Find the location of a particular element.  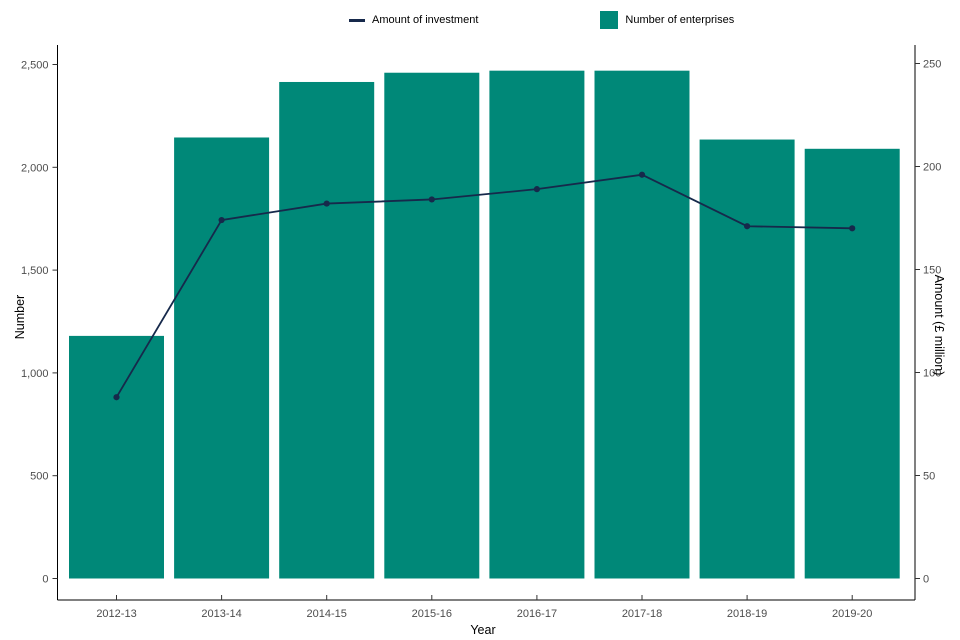

right-axis-tick-label: 150 is located at coordinates (932, 271).